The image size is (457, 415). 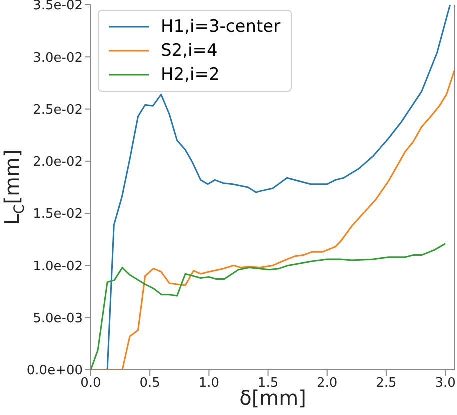 I want to click on y-tick-label: 2.0e-02, so click(x=58, y=162).